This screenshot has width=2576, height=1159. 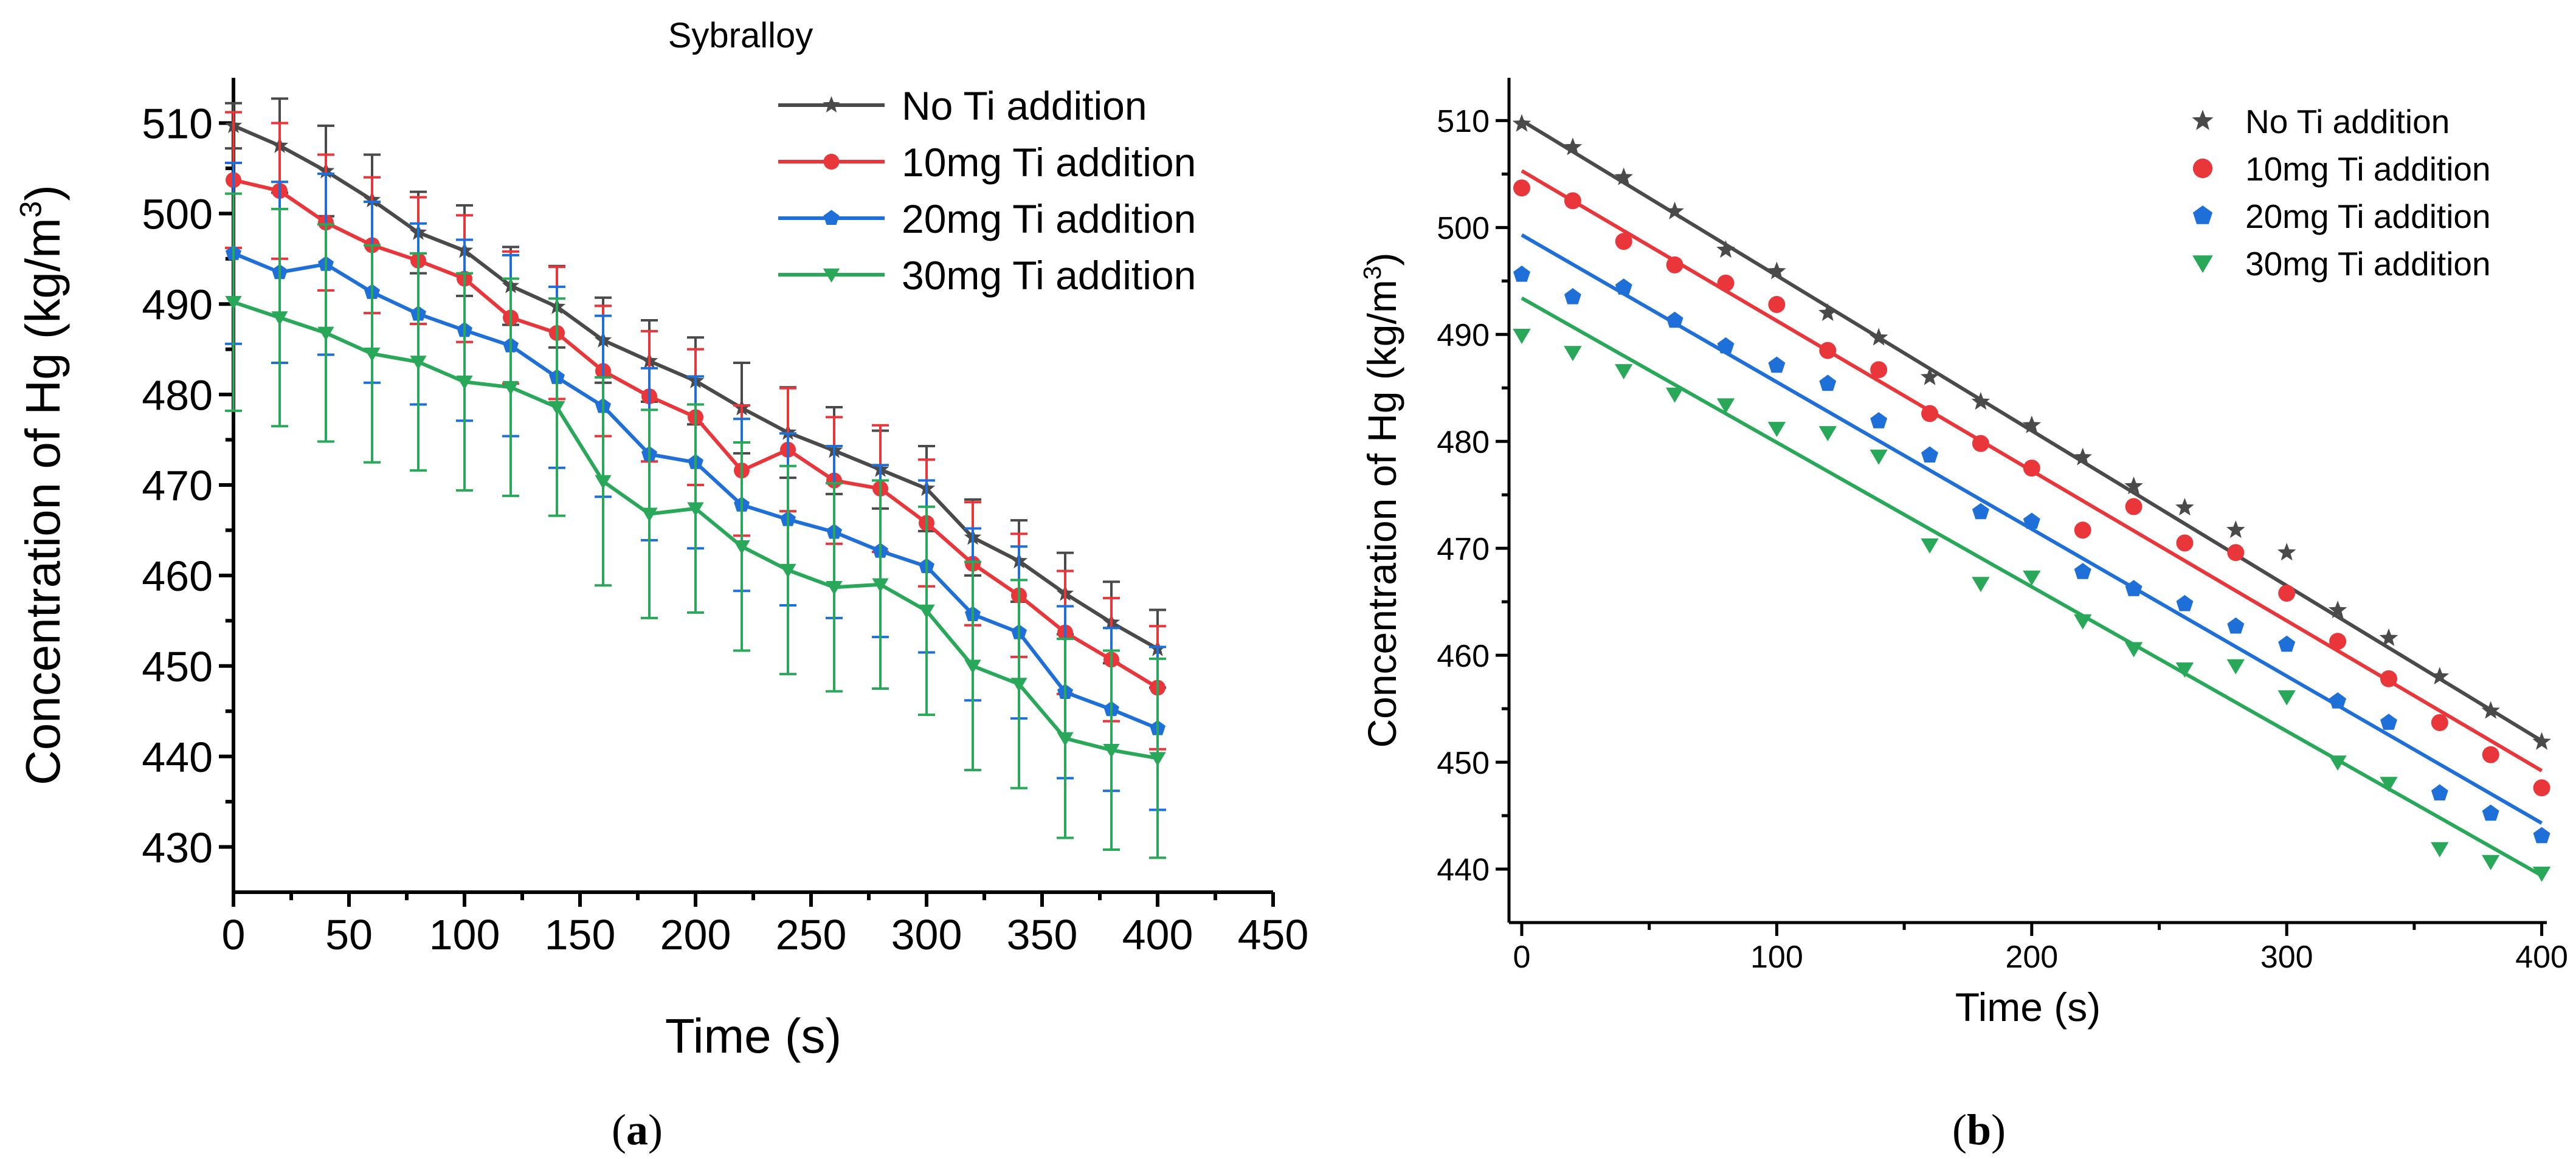 I want to click on panel-caption: (b), so click(x=1979, y=1130).